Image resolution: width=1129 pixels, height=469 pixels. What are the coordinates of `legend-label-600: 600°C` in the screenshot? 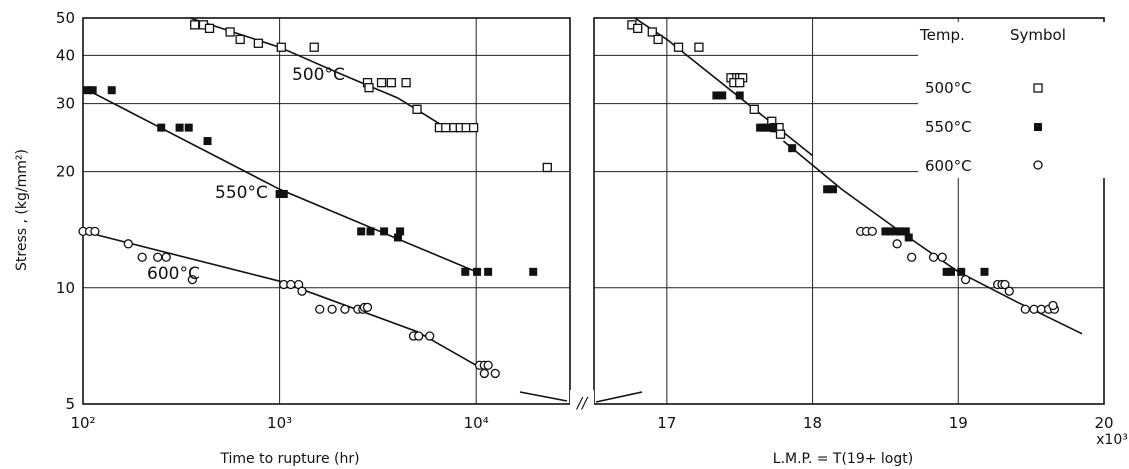 It's located at (948, 166).